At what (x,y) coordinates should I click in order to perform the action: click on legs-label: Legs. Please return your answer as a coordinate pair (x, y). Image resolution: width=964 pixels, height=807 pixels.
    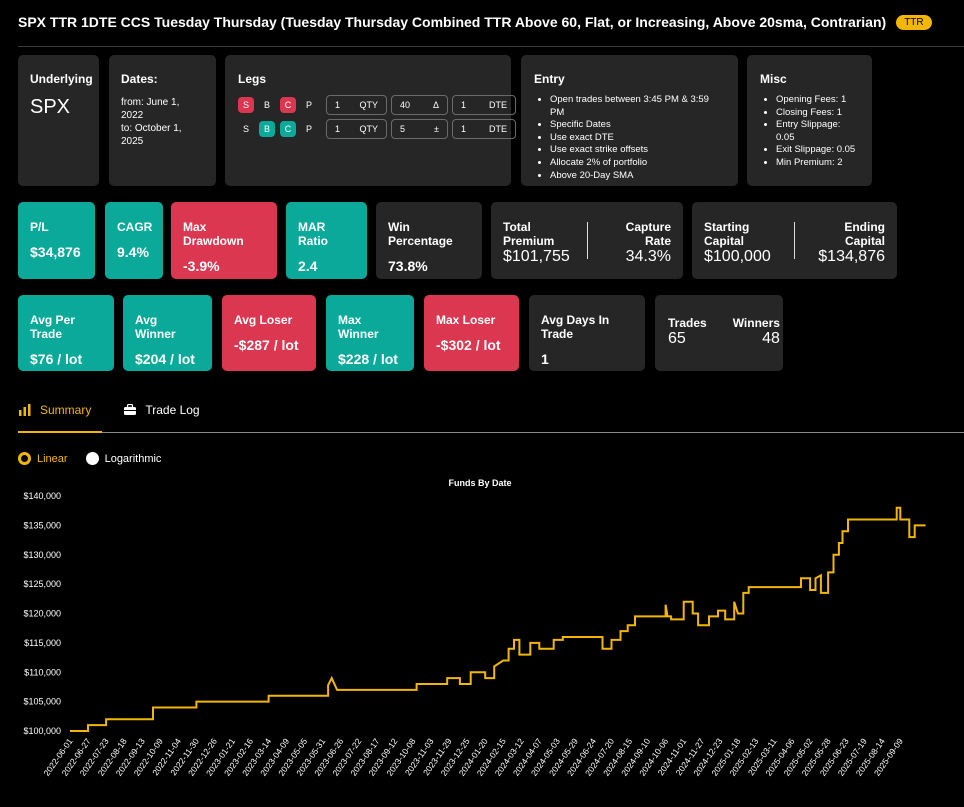
    Looking at the image, I should click on (252, 79).